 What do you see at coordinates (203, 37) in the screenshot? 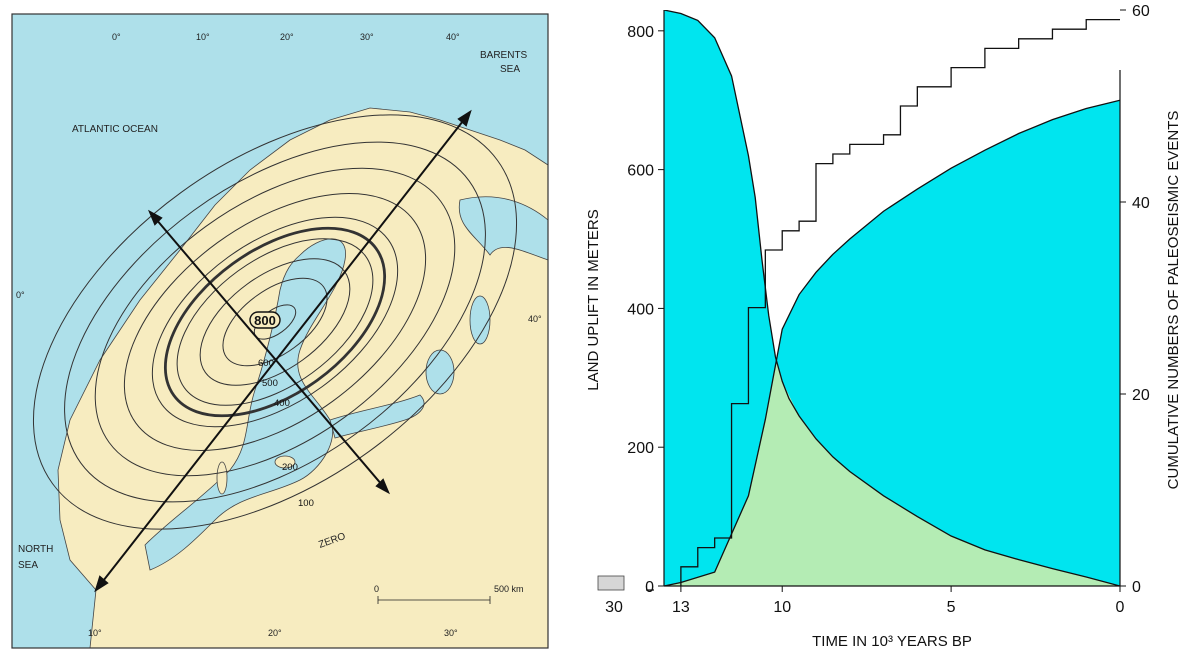
I see `map-top-tick-10: 10°` at bounding box center [203, 37].